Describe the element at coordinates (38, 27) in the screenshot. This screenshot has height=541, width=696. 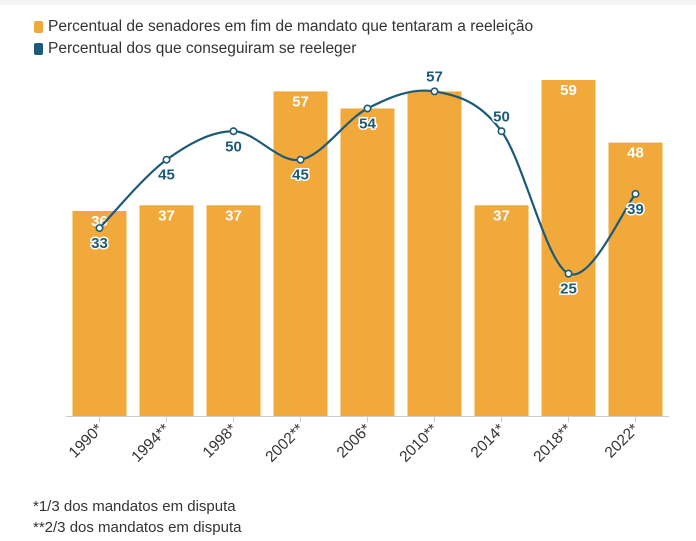
I see `legend-swatch-bars` at that location.